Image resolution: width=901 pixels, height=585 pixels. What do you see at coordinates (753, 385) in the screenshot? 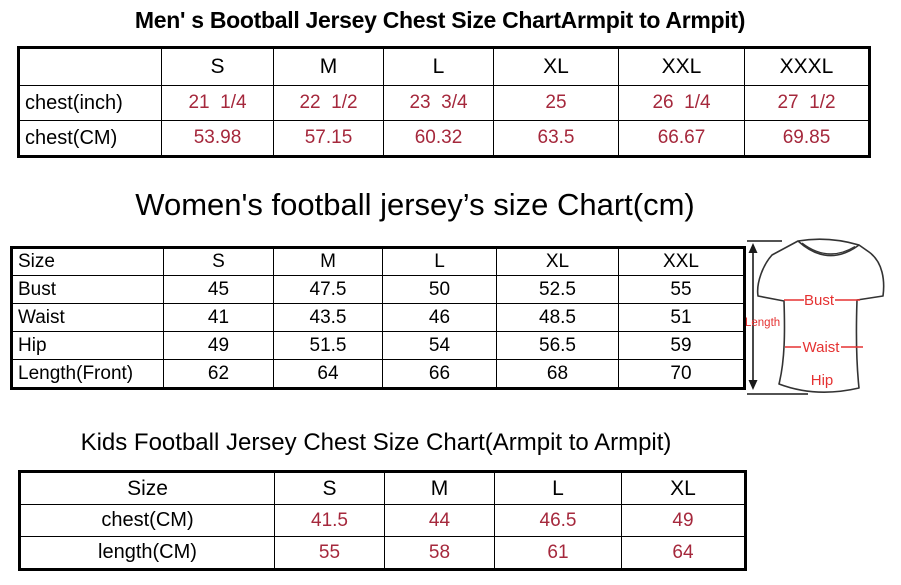
I see `length-arrow-head-bottom` at bounding box center [753, 385].